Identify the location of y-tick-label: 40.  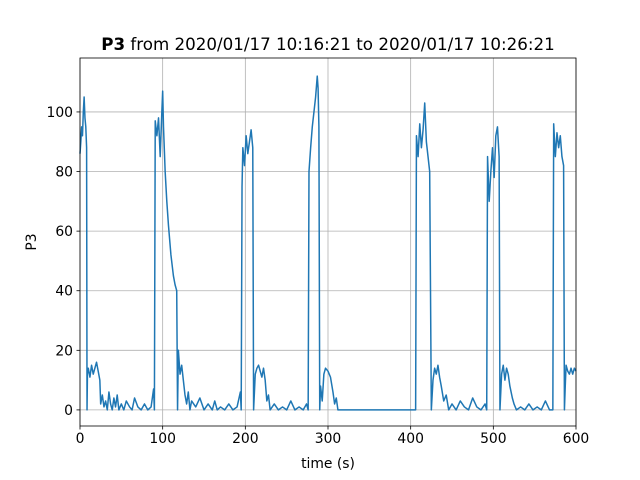
(64, 292).